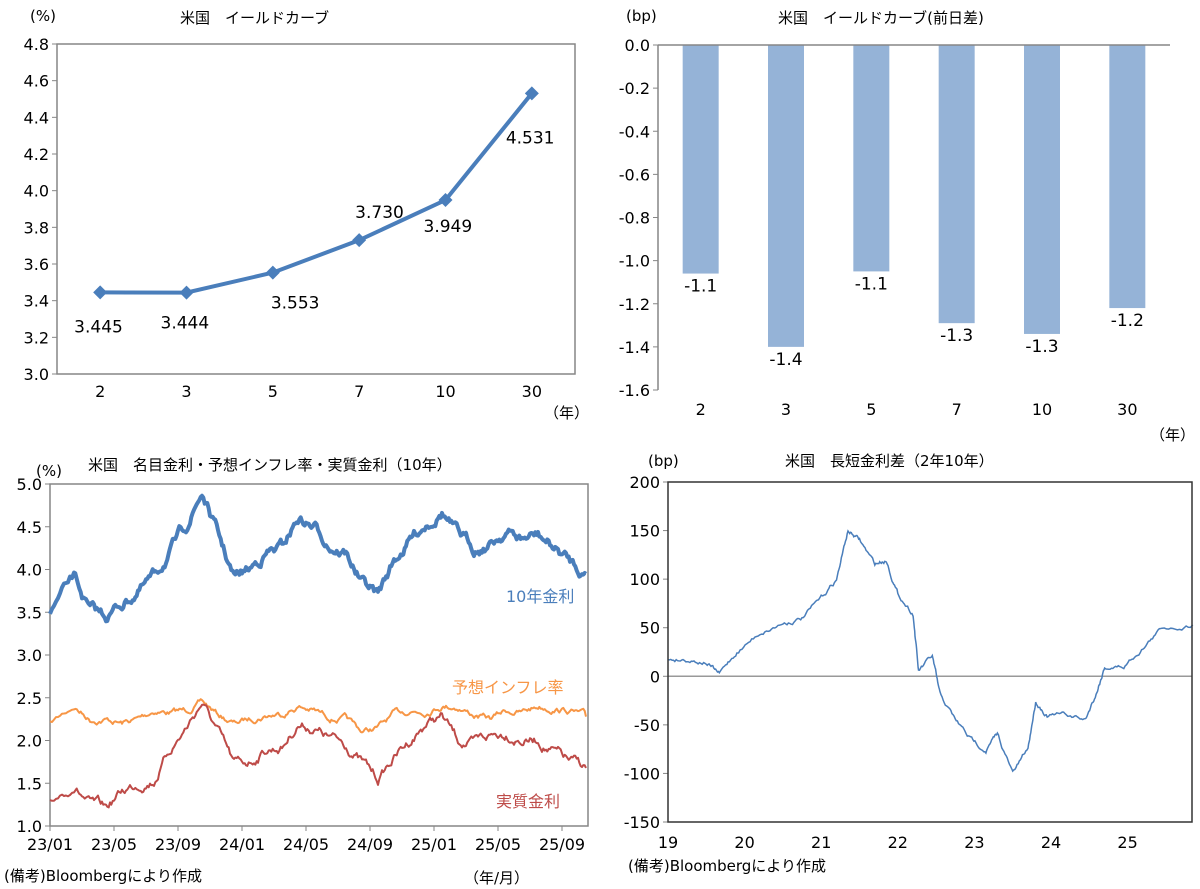 The height and width of the screenshot is (889, 1200). I want to click on y-tick-label: -50, so click(647, 725).